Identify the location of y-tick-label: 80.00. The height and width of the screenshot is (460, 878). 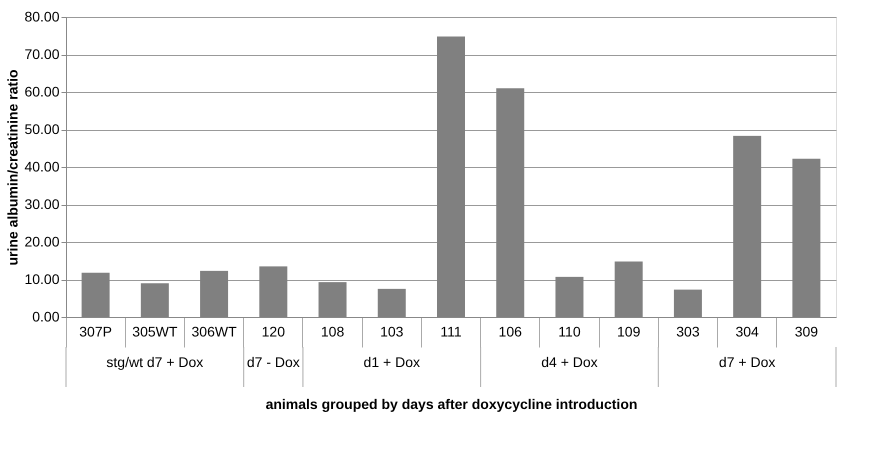
(42, 16).